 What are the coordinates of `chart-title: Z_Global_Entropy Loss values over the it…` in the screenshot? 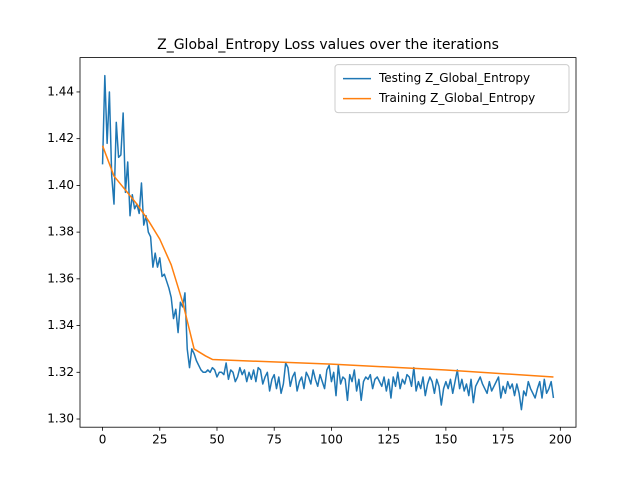 It's located at (328, 45).